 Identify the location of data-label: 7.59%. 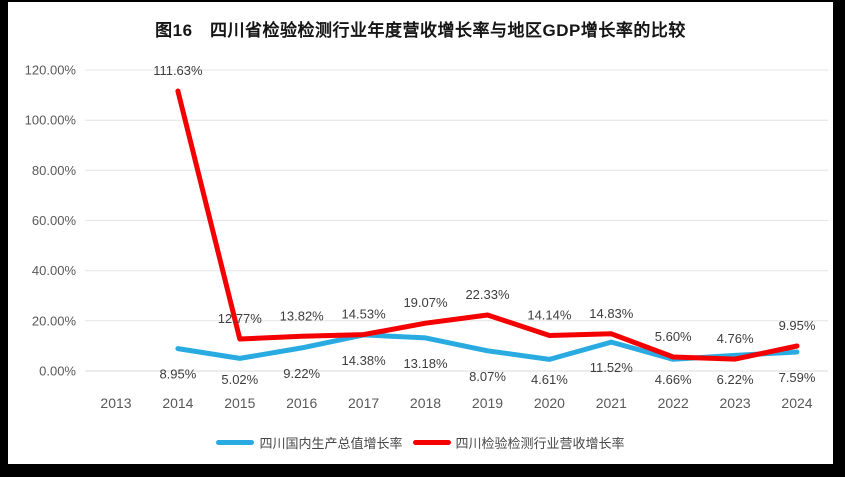
(797, 377).